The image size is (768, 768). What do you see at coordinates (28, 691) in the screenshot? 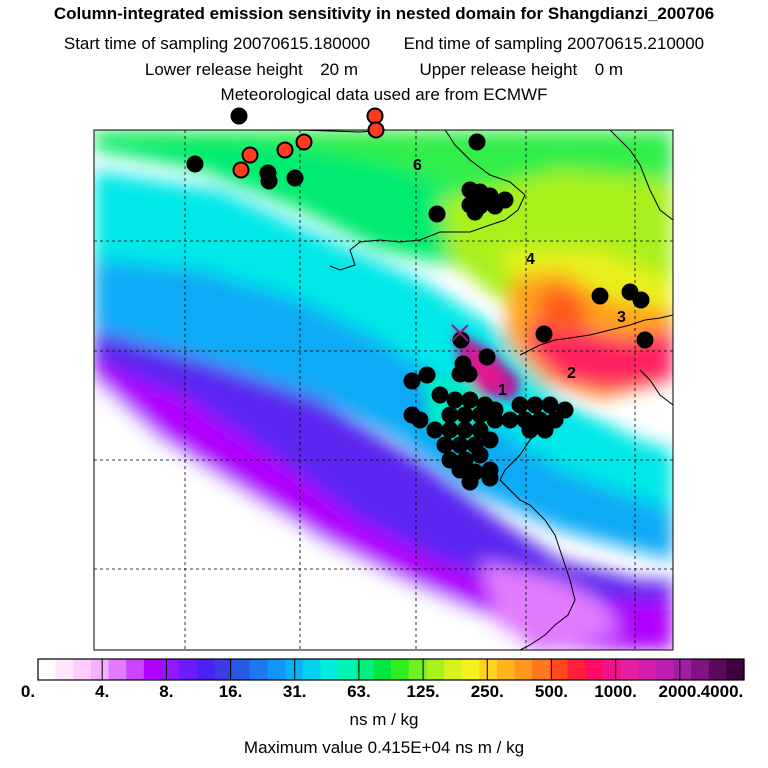
I see `colorbar-tick-label: 0.` at bounding box center [28, 691].